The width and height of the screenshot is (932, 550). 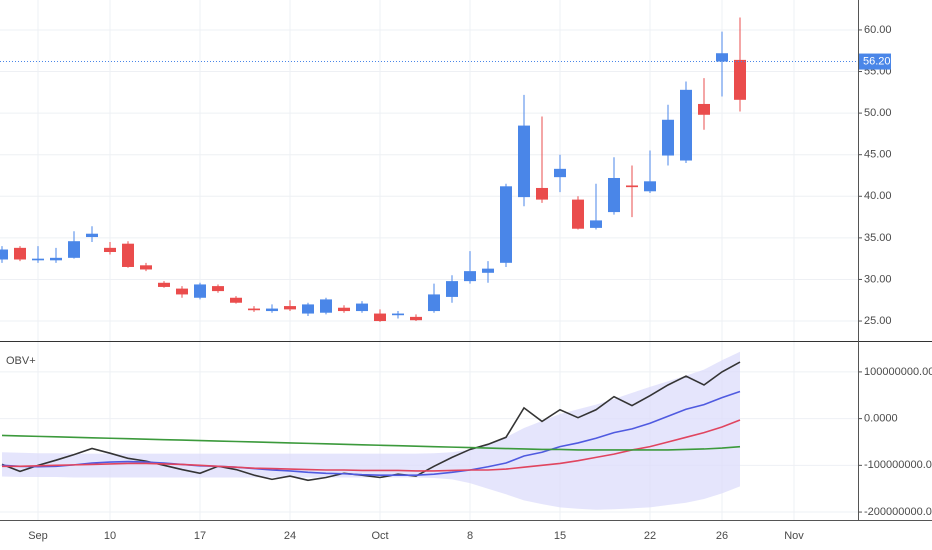 I want to click on x-tick-label: 24, so click(x=290, y=536).